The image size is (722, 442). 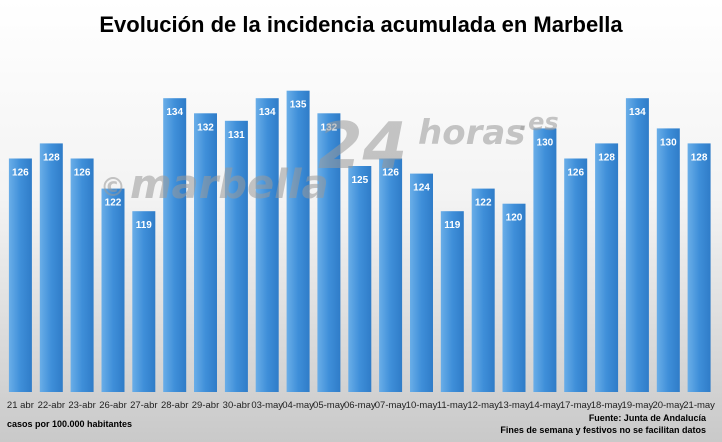 What do you see at coordinates (267, 405) in the screenshot?
I see `category-label-03-may: 03-may` at bounding box center [267, 405].